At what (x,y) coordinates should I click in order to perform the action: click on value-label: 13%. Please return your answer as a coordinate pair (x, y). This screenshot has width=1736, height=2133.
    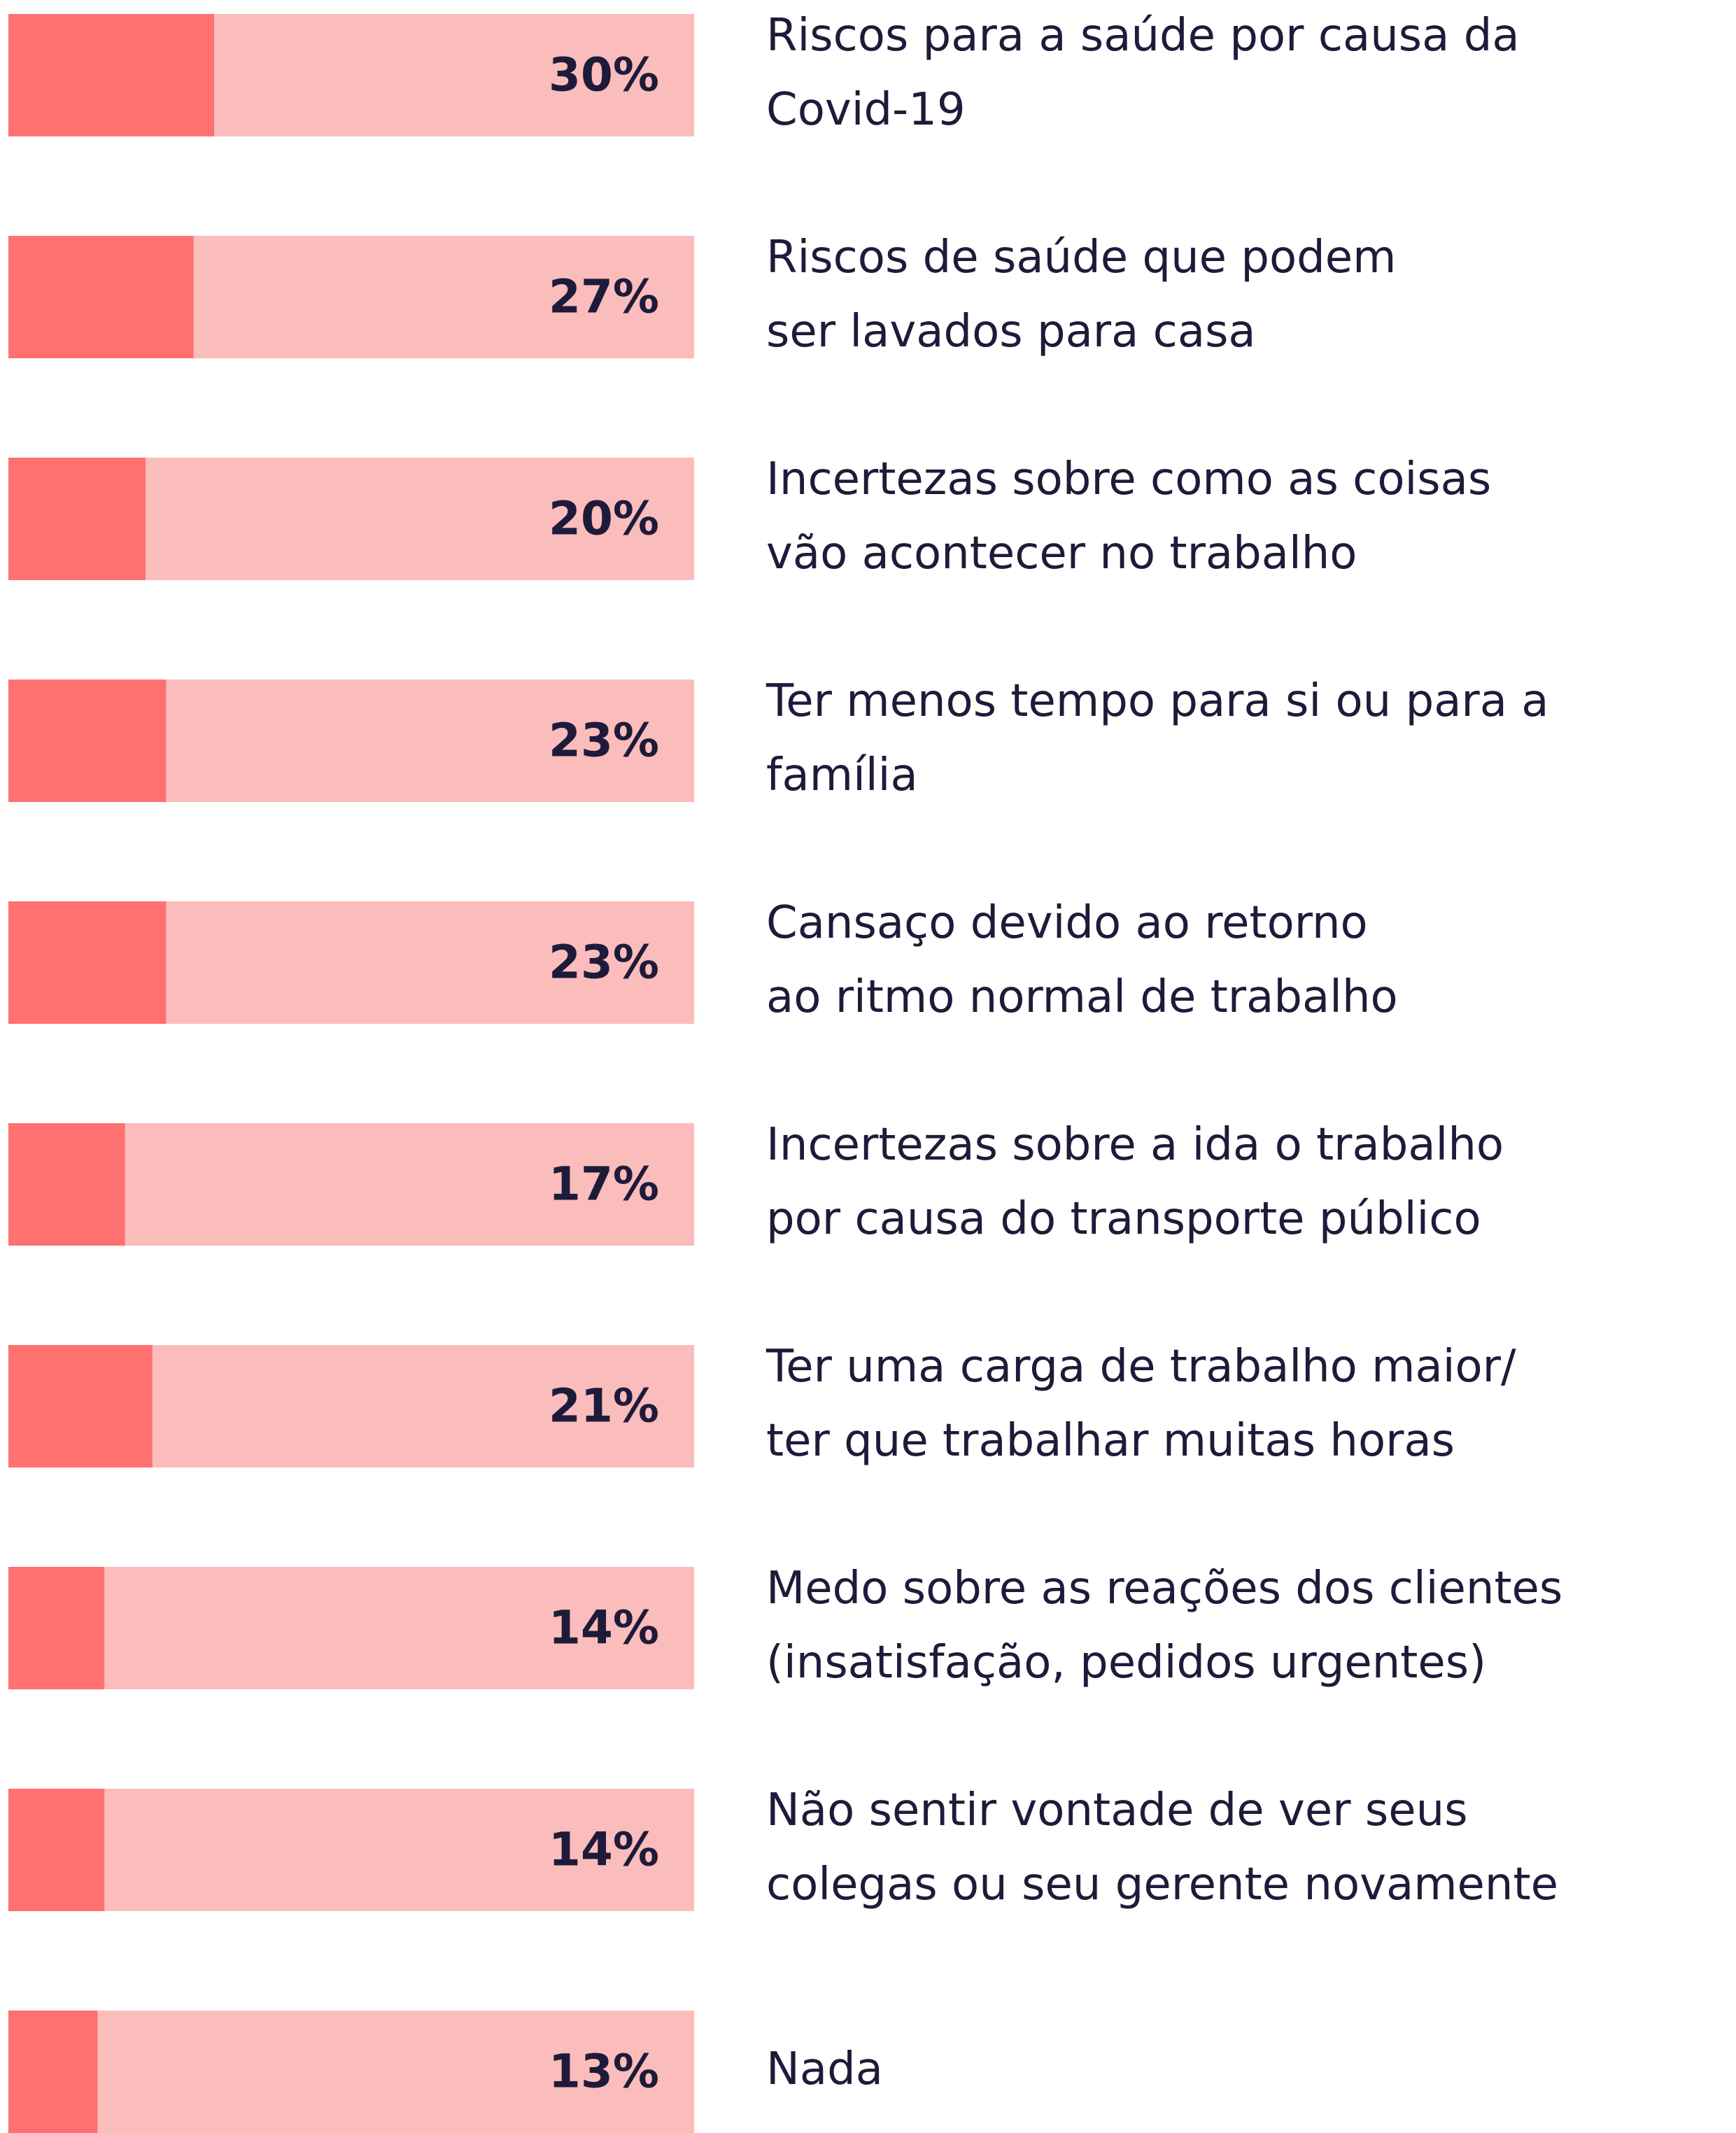
    Looking at the image, I should click on (604, 2072).